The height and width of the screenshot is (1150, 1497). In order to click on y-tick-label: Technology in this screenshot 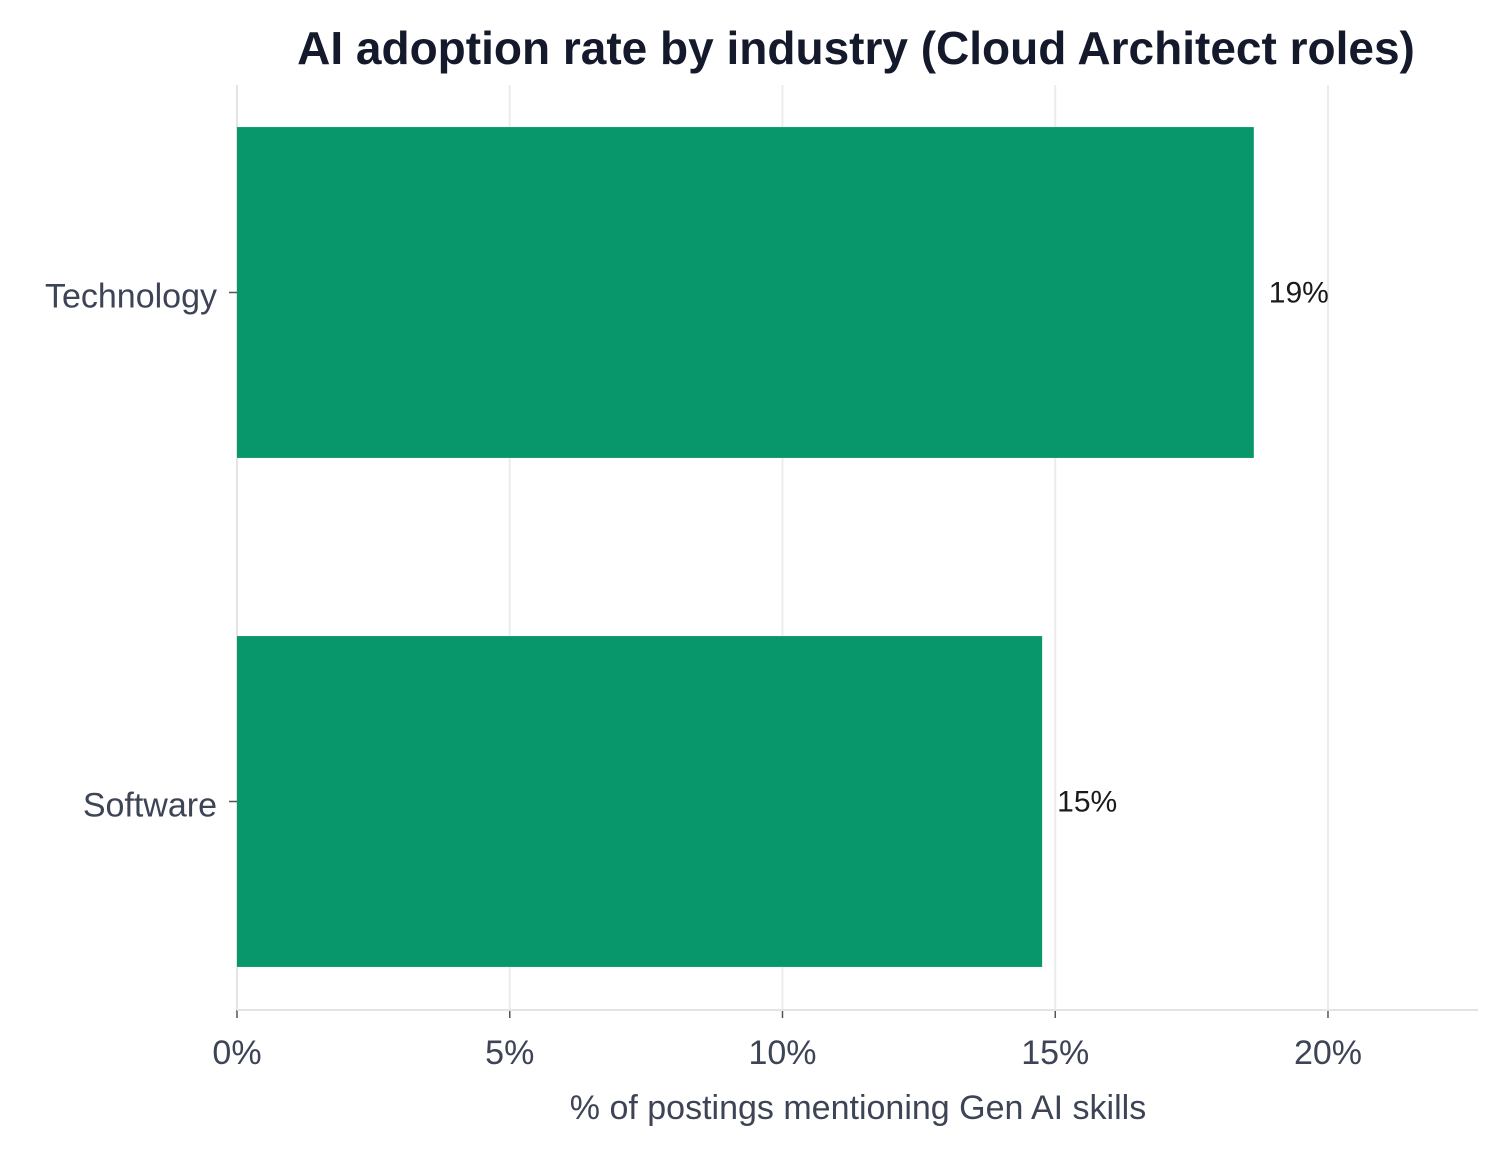, I will do `click(131, 296)`.